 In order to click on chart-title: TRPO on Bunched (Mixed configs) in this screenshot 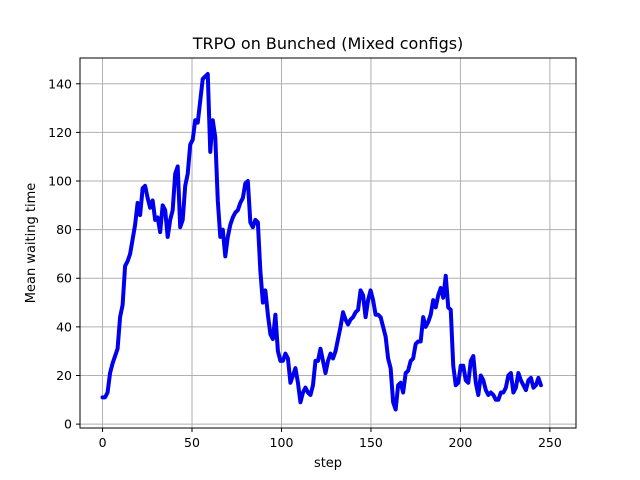, I will do `click(328, 43)`.